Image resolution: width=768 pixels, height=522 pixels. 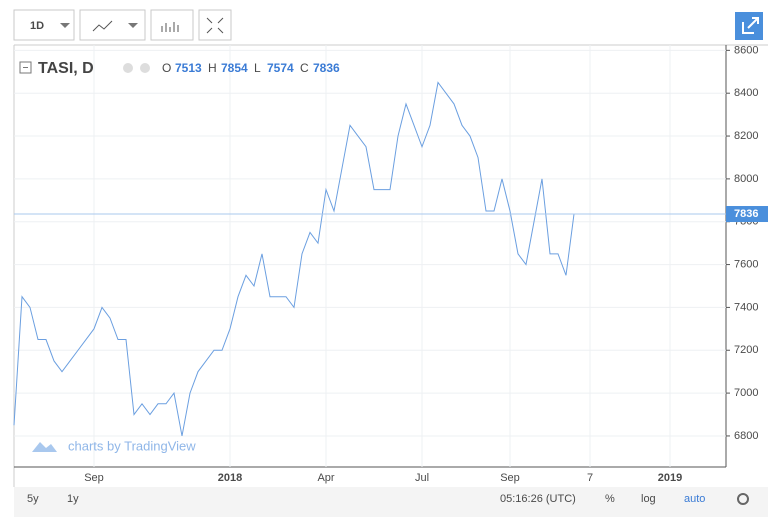 I want to click on ohlc-key: C, so click(x=304, y=68).